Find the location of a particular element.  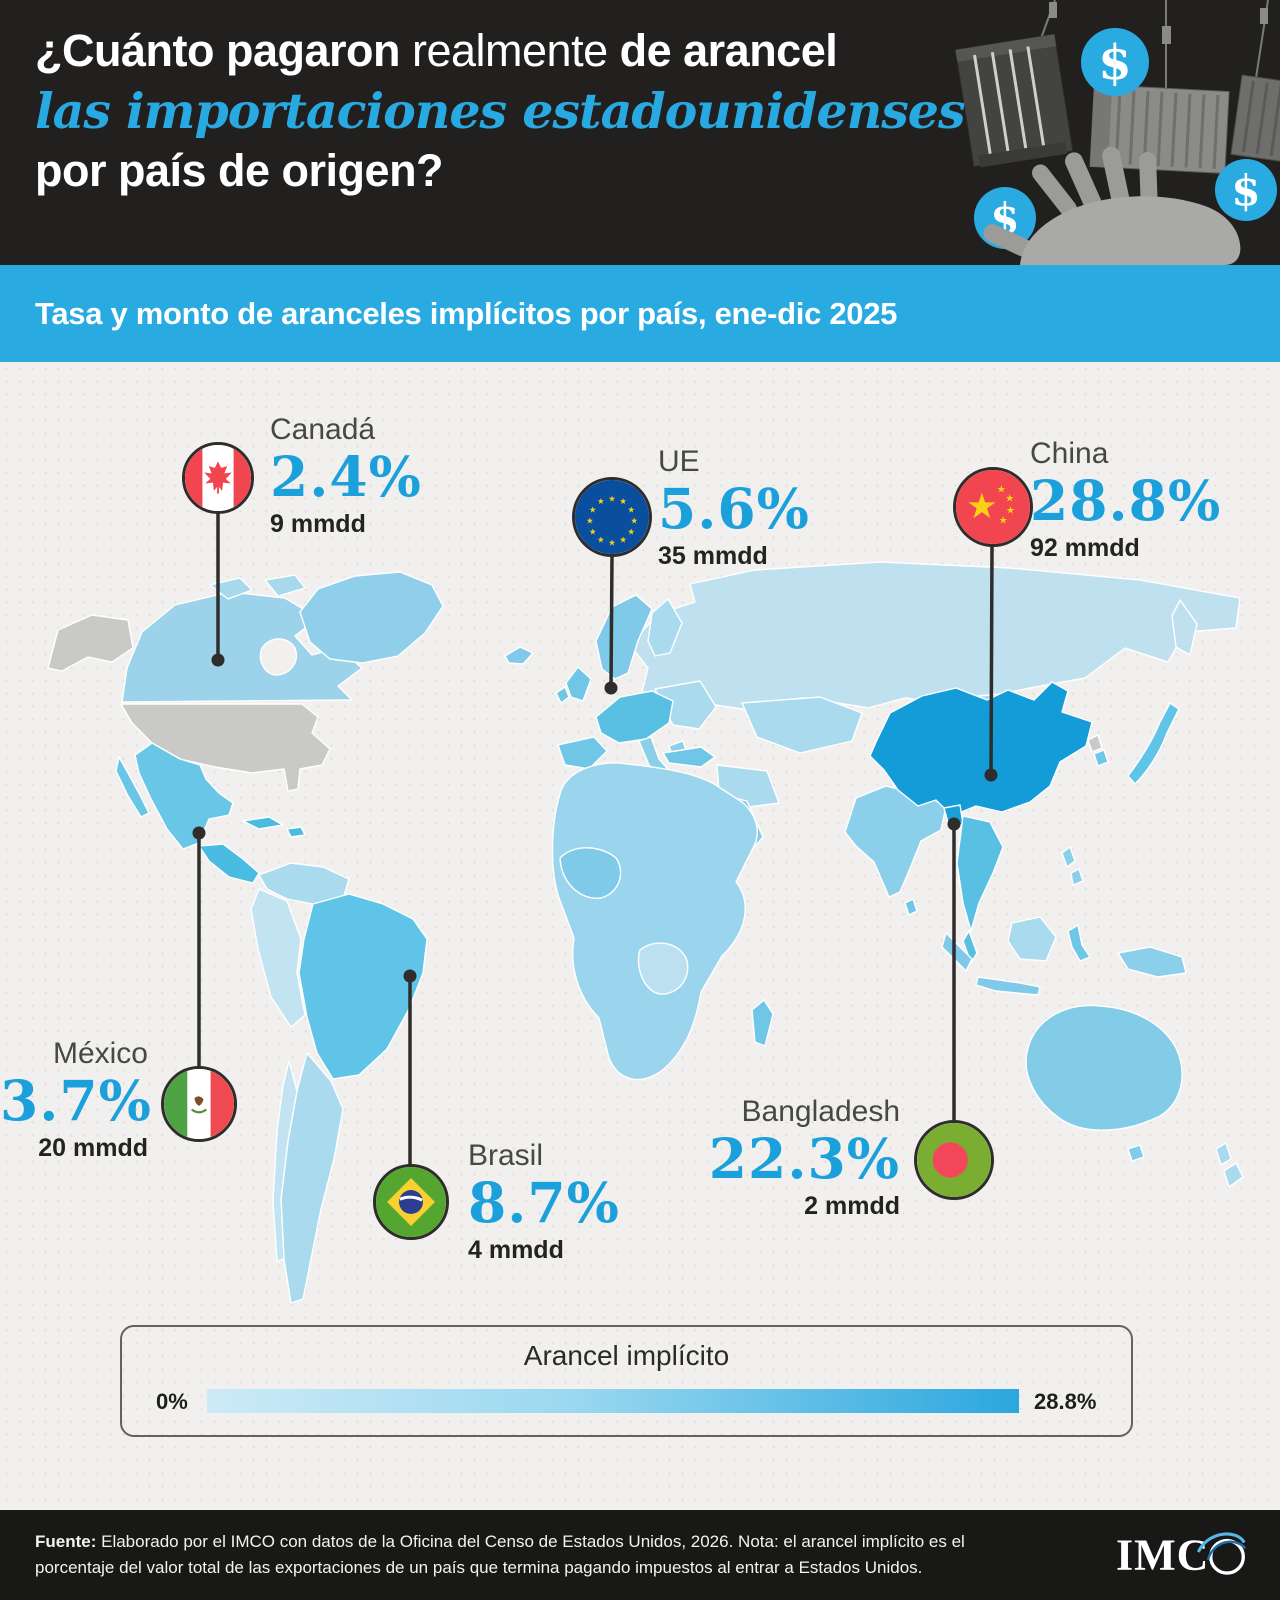

callout-ue: UE 5.6% 35 mmdd is located at coordinates (734, 508).